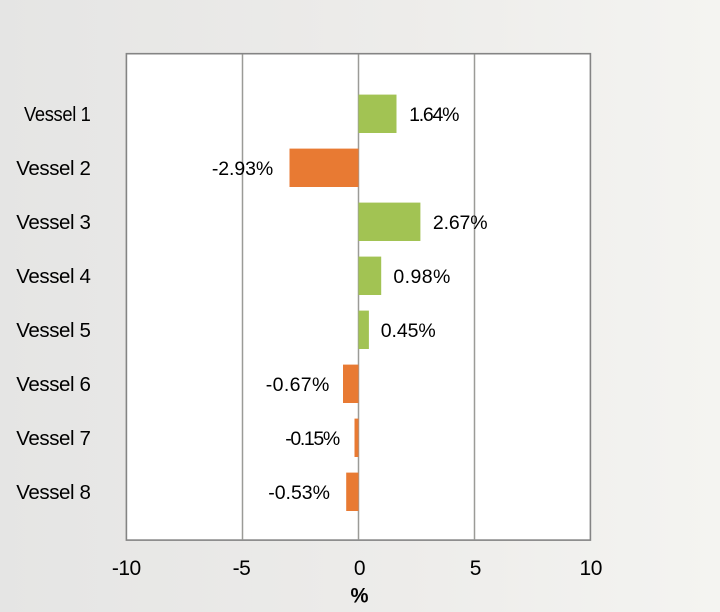 The image size is (720, 612). Describe the element at coordinates (53, 222) in the screenshot. I see `svg-text: Vessel 3` at that location.